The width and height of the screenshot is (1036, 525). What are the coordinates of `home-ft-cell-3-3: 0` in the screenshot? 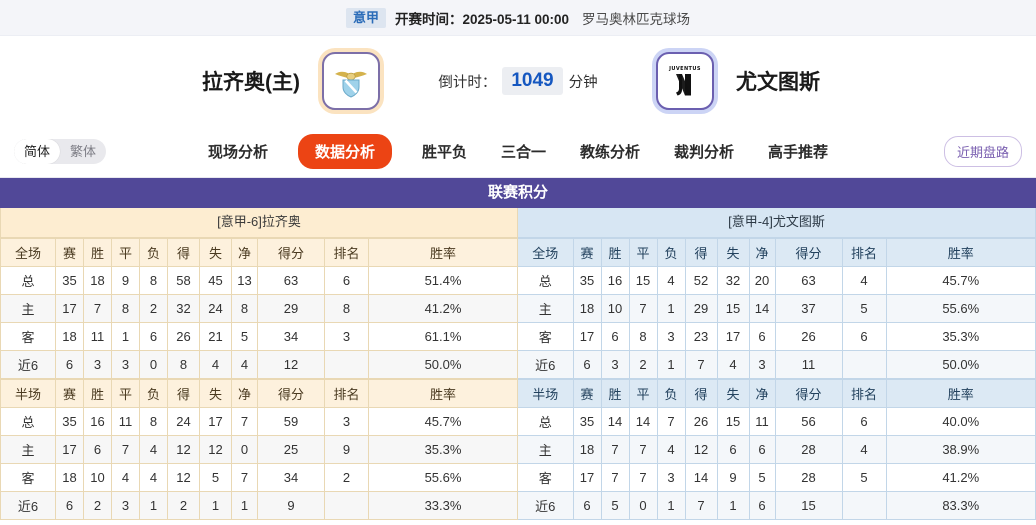 It's located at (153, 364).